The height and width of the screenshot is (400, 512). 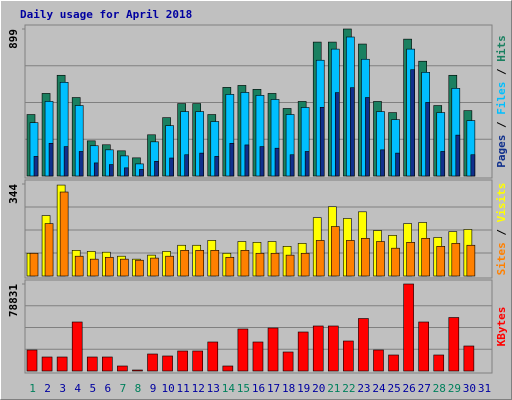 I want to click on x-tick-label: 17, so click(x=273, y=388).